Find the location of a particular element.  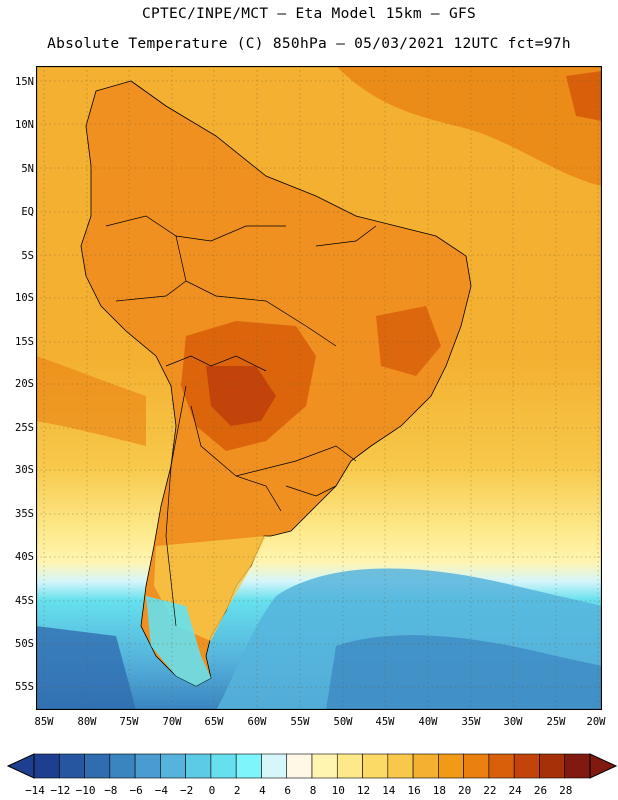

lat-label: 15N is located at coordinates (24, 82).